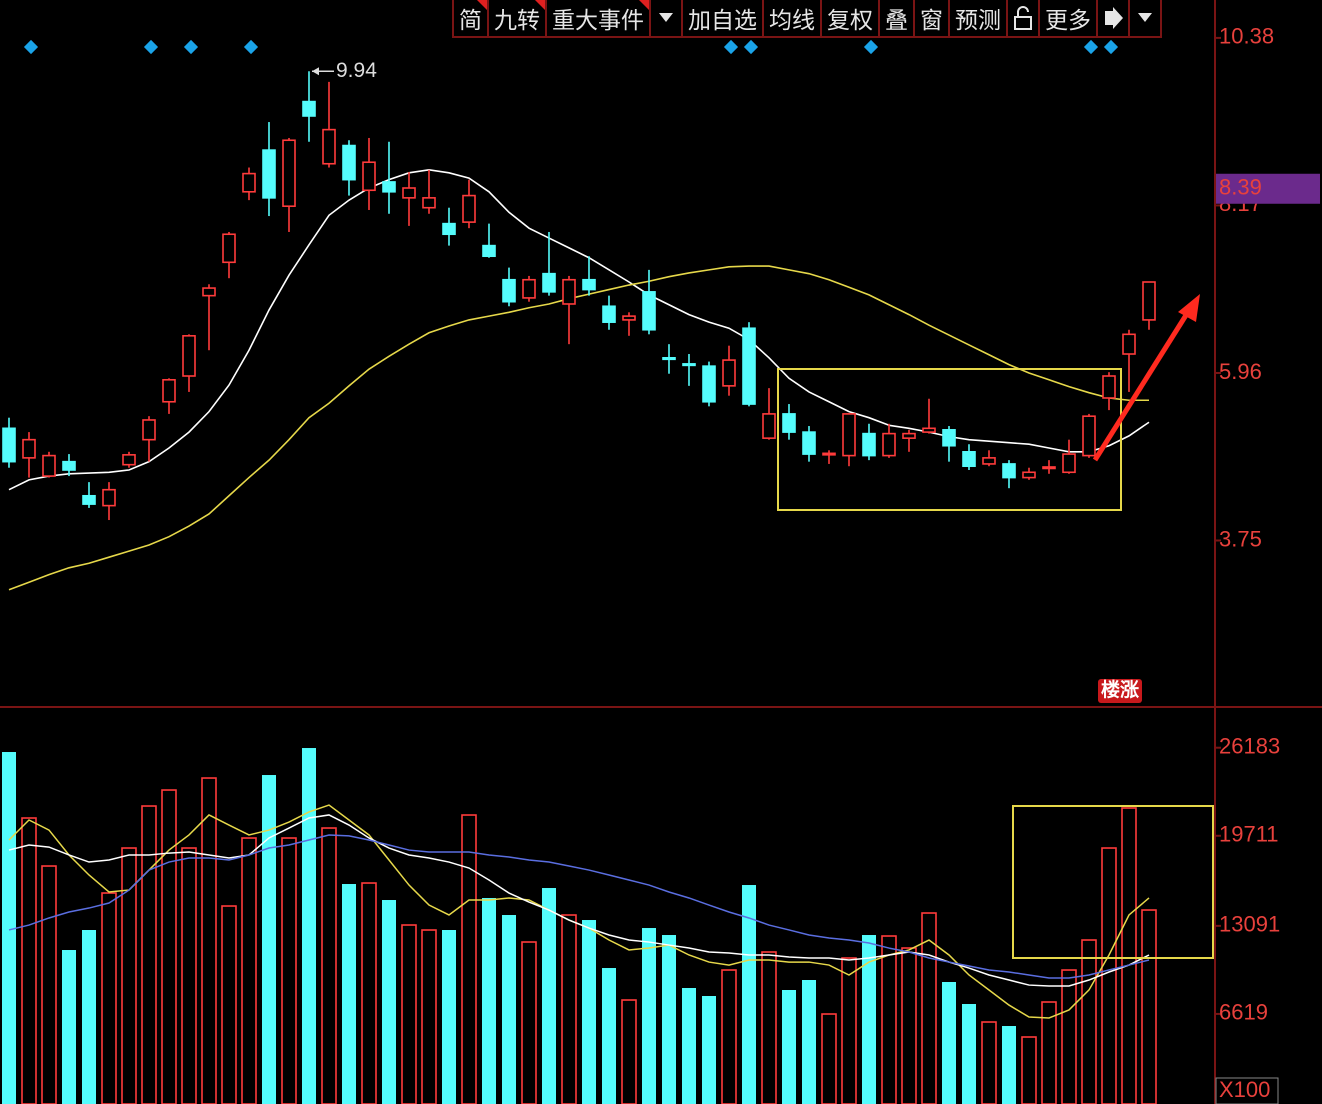 The width and height of the screenshot is (1322, 1104). Describe the element at coordinates (897, 18) in the screenshot. I see `toolbar-button: 叠` at that location.